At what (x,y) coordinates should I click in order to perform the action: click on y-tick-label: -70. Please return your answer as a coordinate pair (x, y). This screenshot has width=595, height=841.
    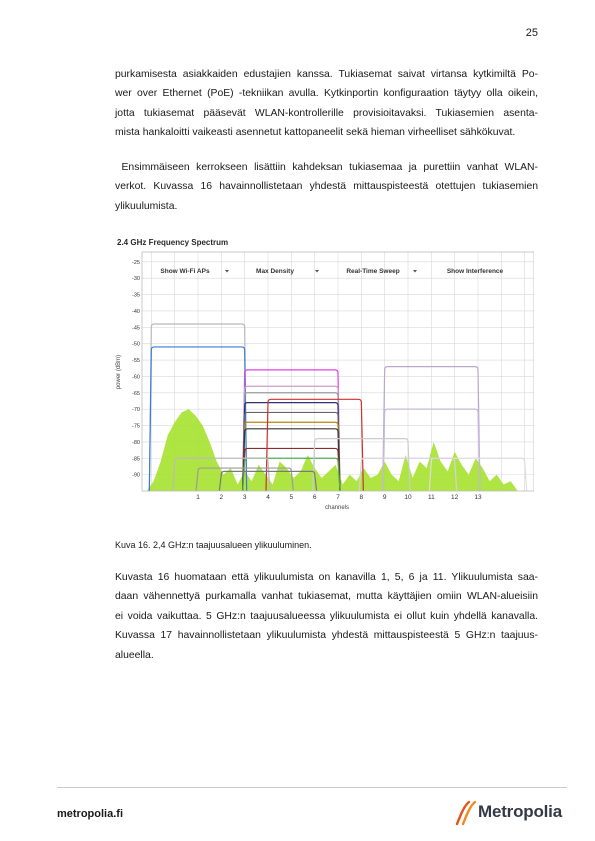
    Looking at the image, I should click on (136, 410).